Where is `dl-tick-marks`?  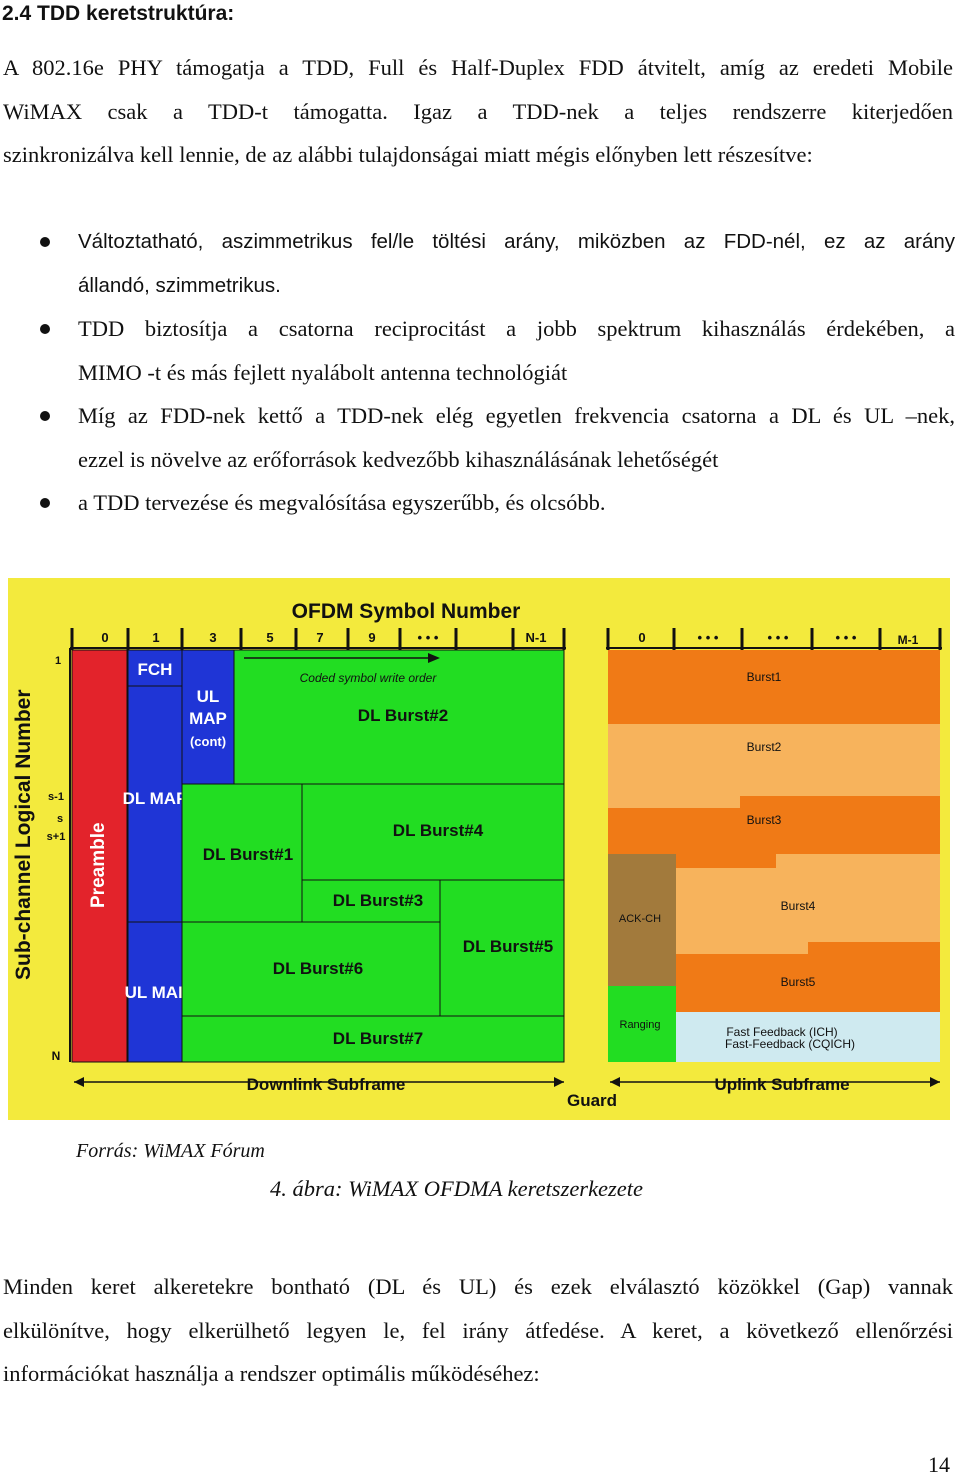 dl-tick-marks is located at coordinates (318, 639).